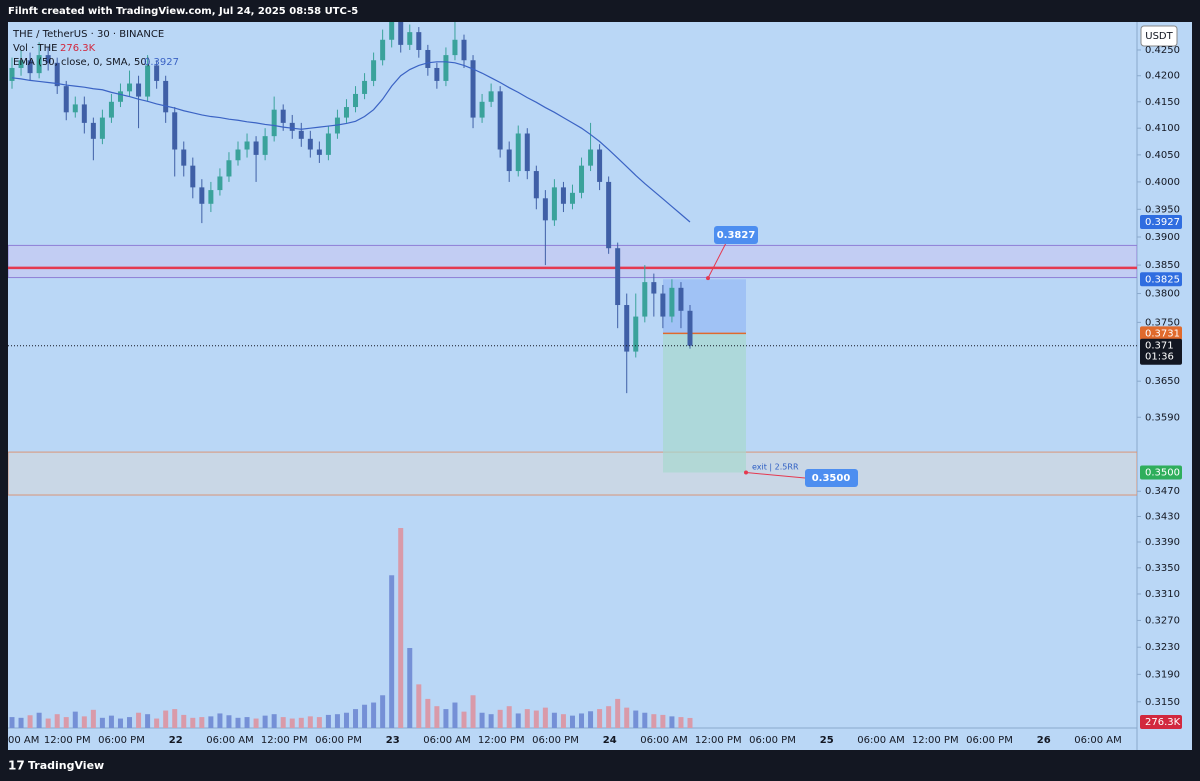  Describe the element at coordinates (572, 261) in the screenshot. I see `resistance-zone` at that location.